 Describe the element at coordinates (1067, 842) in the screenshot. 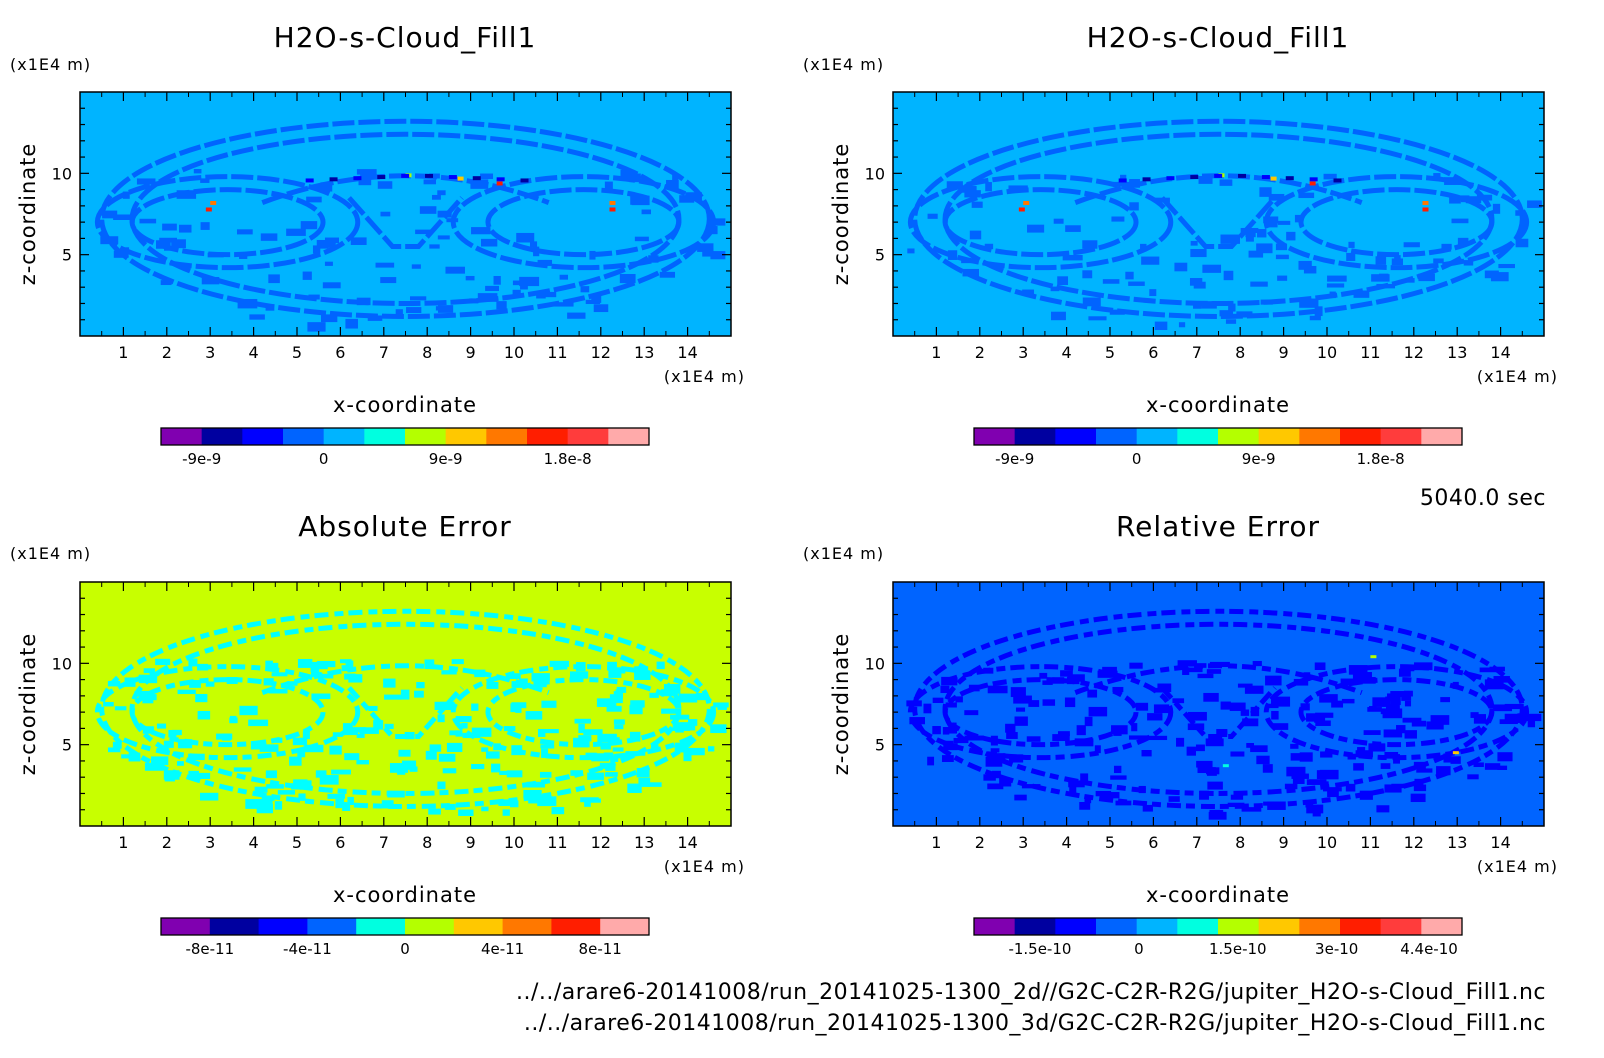

I see `x-tick-label: 4` at that location.